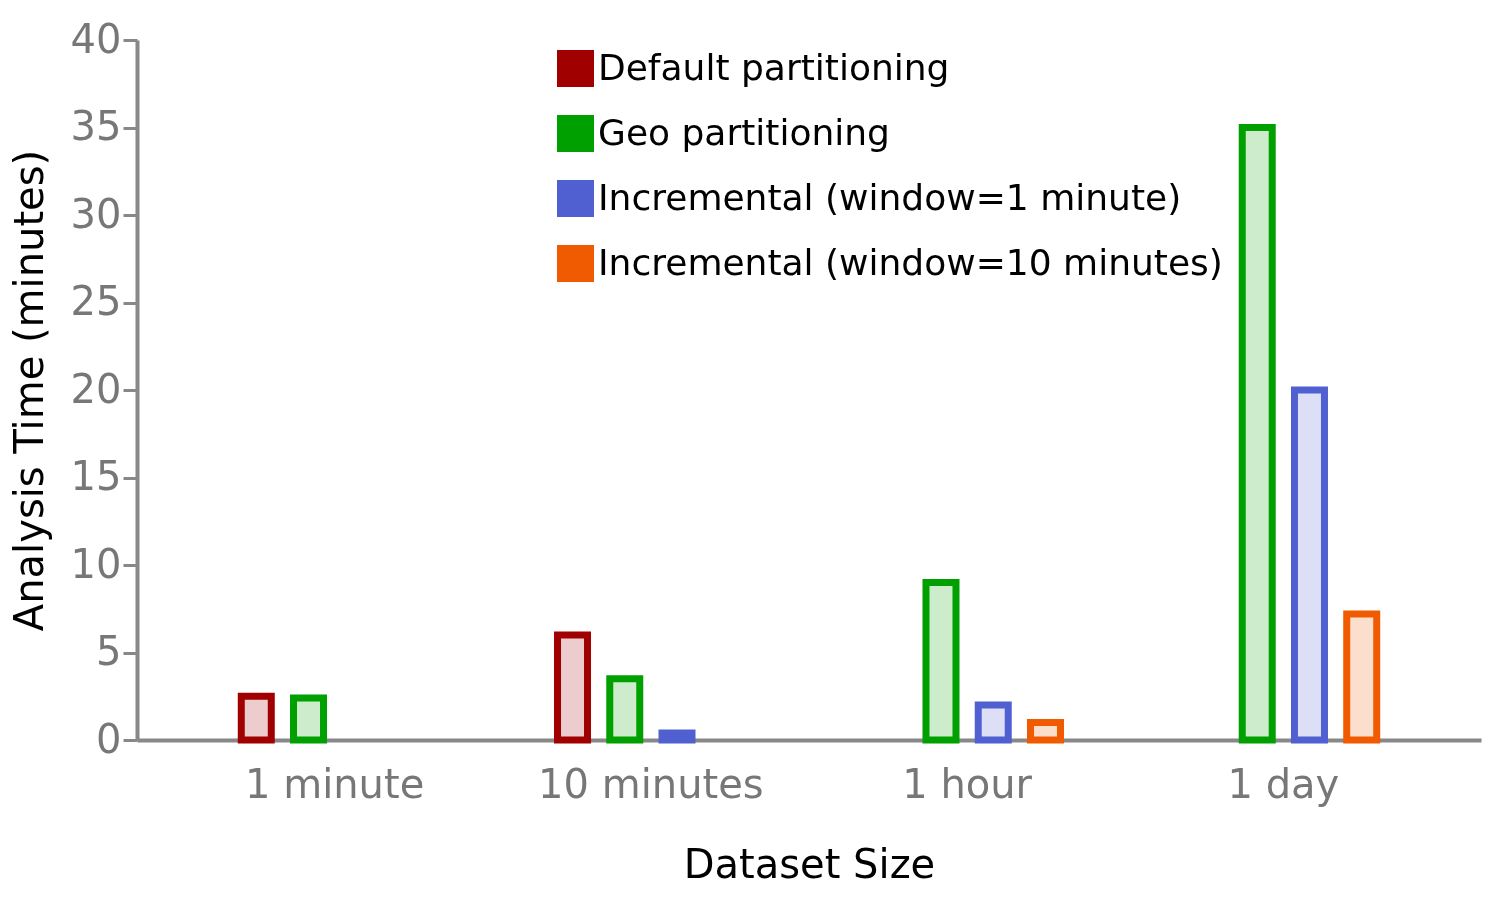 This screenshot has height=903, width=1491. What do you see at coordinates (744, 132) in the screenshot?
I see `legend-label: Geo partitioning` at bounding box center [744, 132].